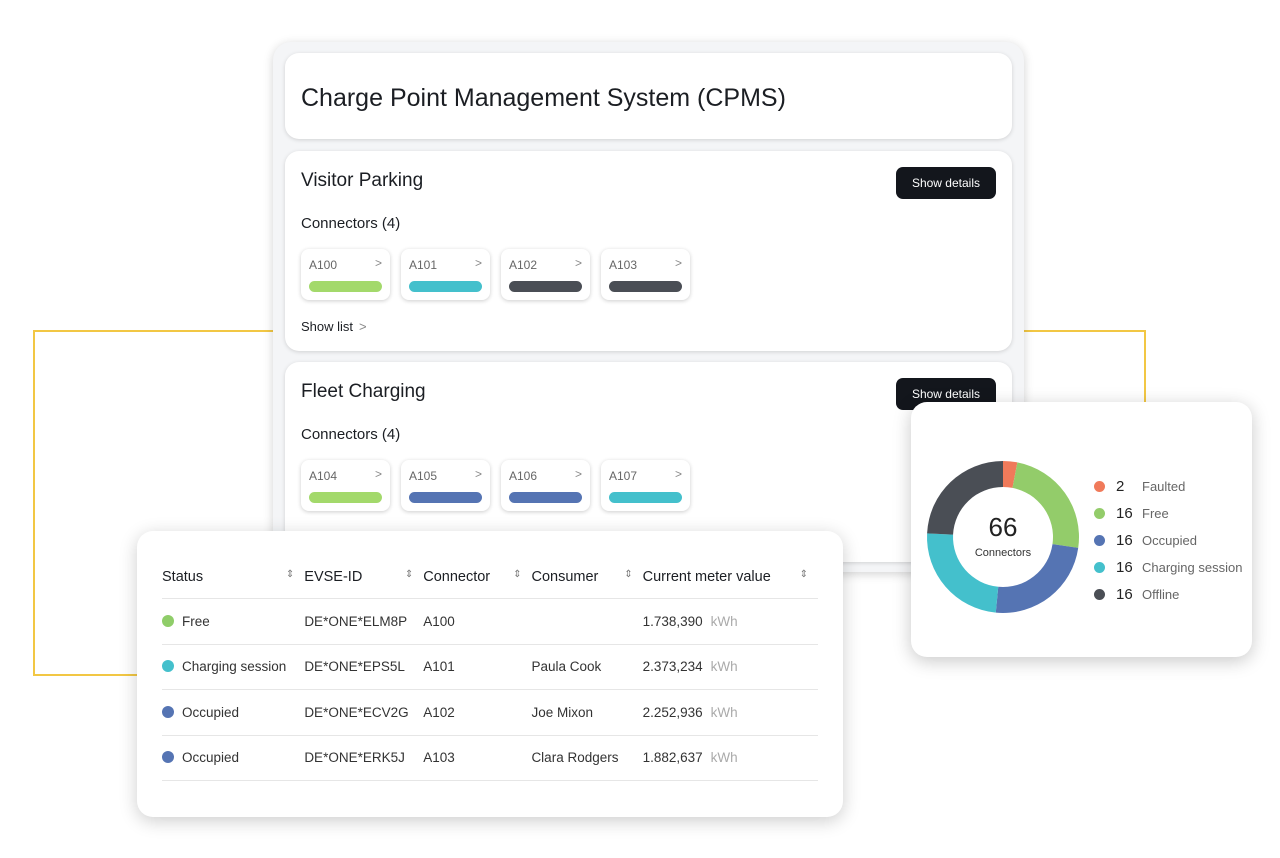 The height and width of the screenshot is (858, 1280). Describe the element at coordinates (333, 576) in the screenshot. I see `column-header-label: EVSE-ID` at that location.